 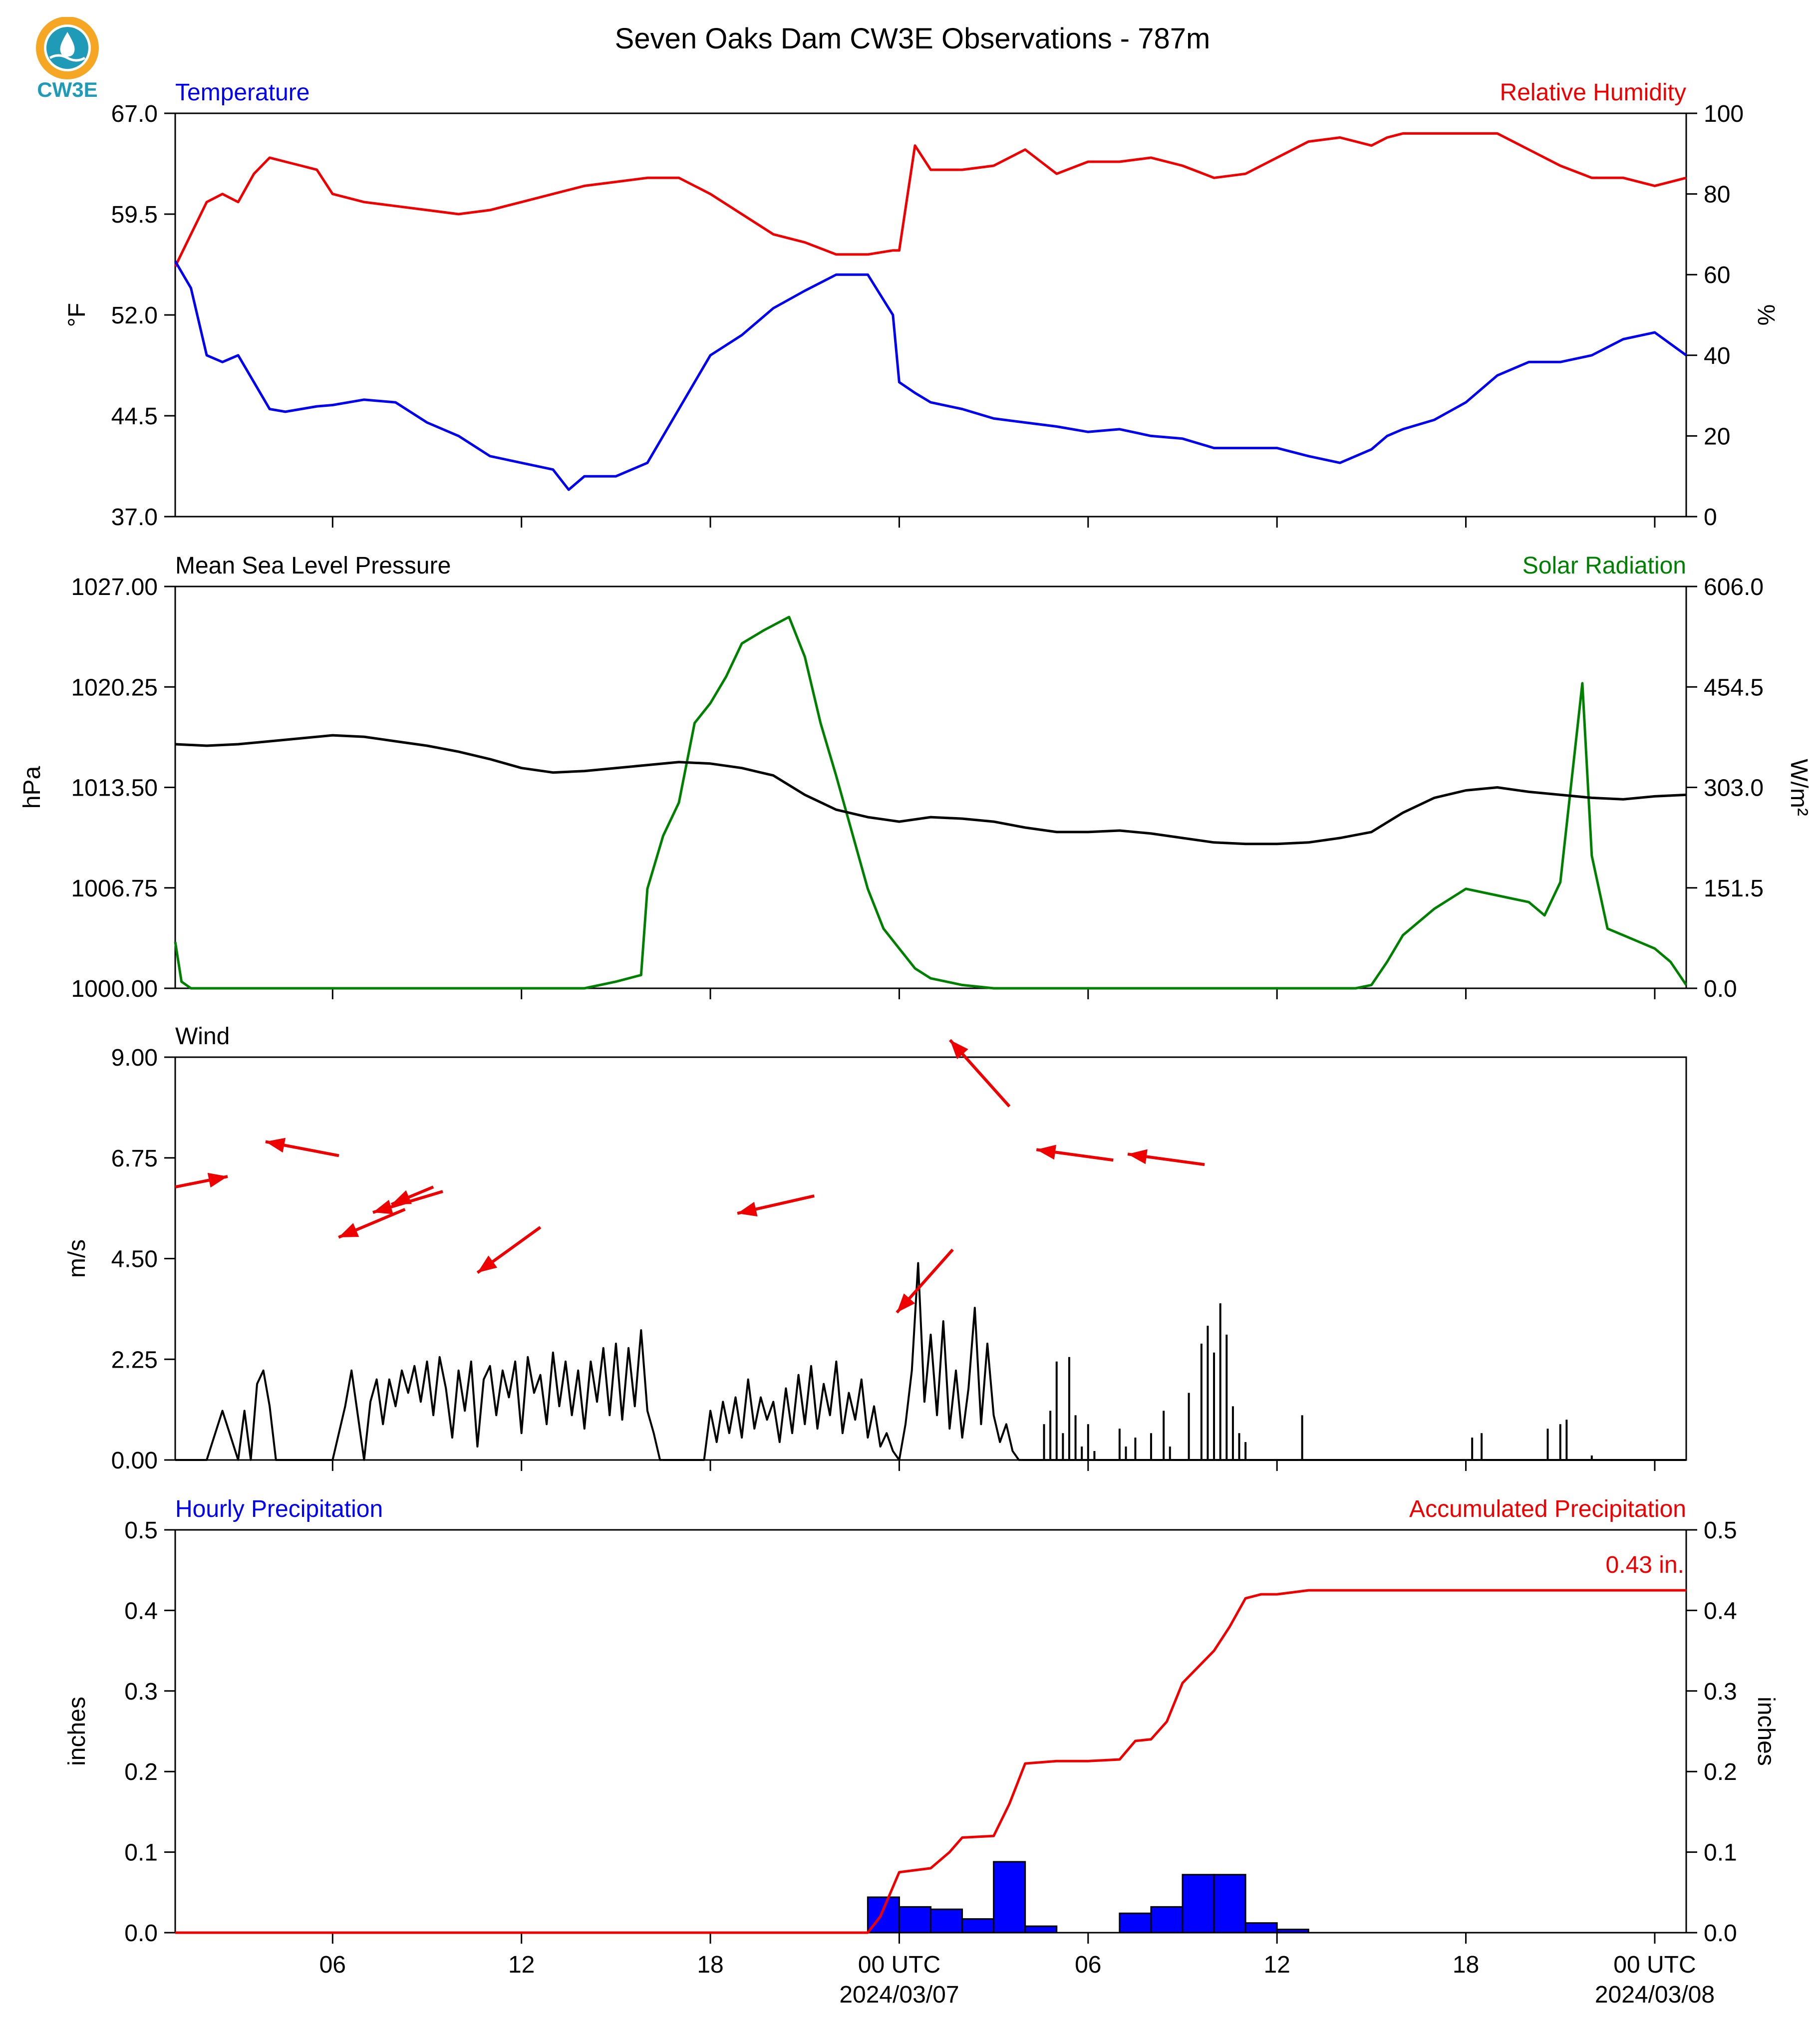 What do you see at coordinates (134, 1259) in the screenshot?
I see `y-tick-label-left: 4.50` at bounding box center [134, 1259].